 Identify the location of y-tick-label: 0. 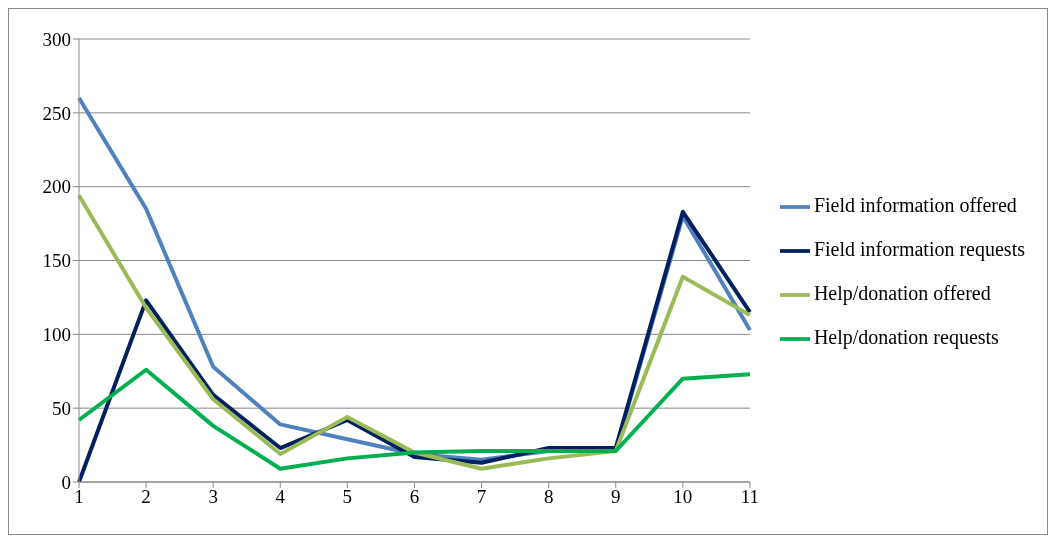
(66, 482).